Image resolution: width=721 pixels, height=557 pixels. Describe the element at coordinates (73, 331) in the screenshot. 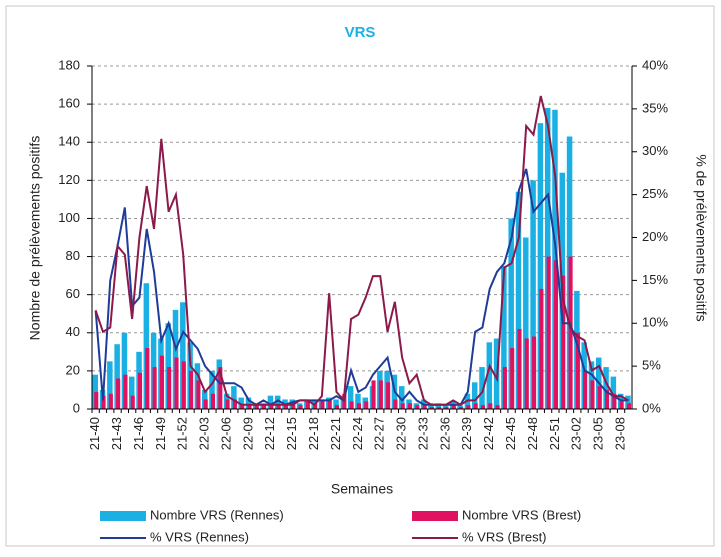

I see `y-tick-label: 40` at that location.